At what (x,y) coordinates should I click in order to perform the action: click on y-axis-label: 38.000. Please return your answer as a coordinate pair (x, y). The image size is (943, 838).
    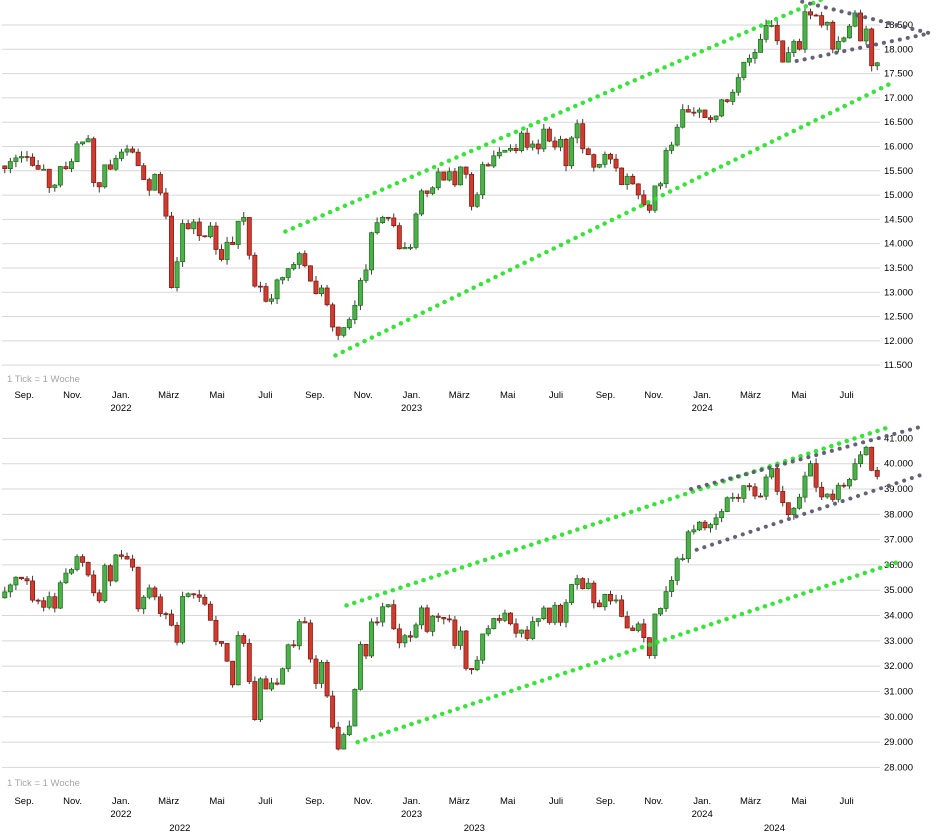
    Looking at the image, I should click on (898, 514).